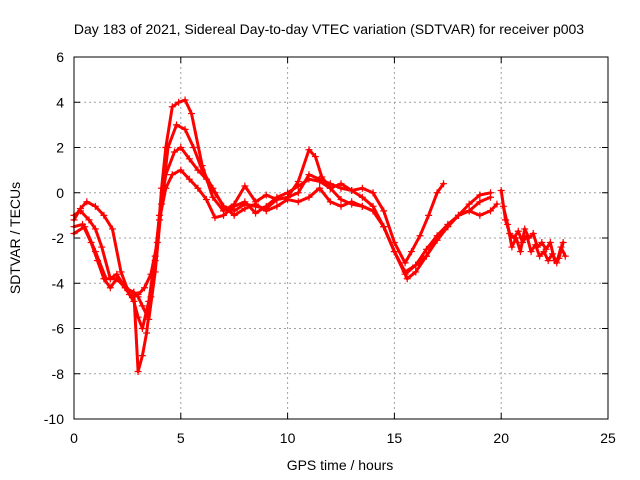 The width and height of the screenshot is (640, 480). I want to click on x-tick-label: 15, so click(395, 438).